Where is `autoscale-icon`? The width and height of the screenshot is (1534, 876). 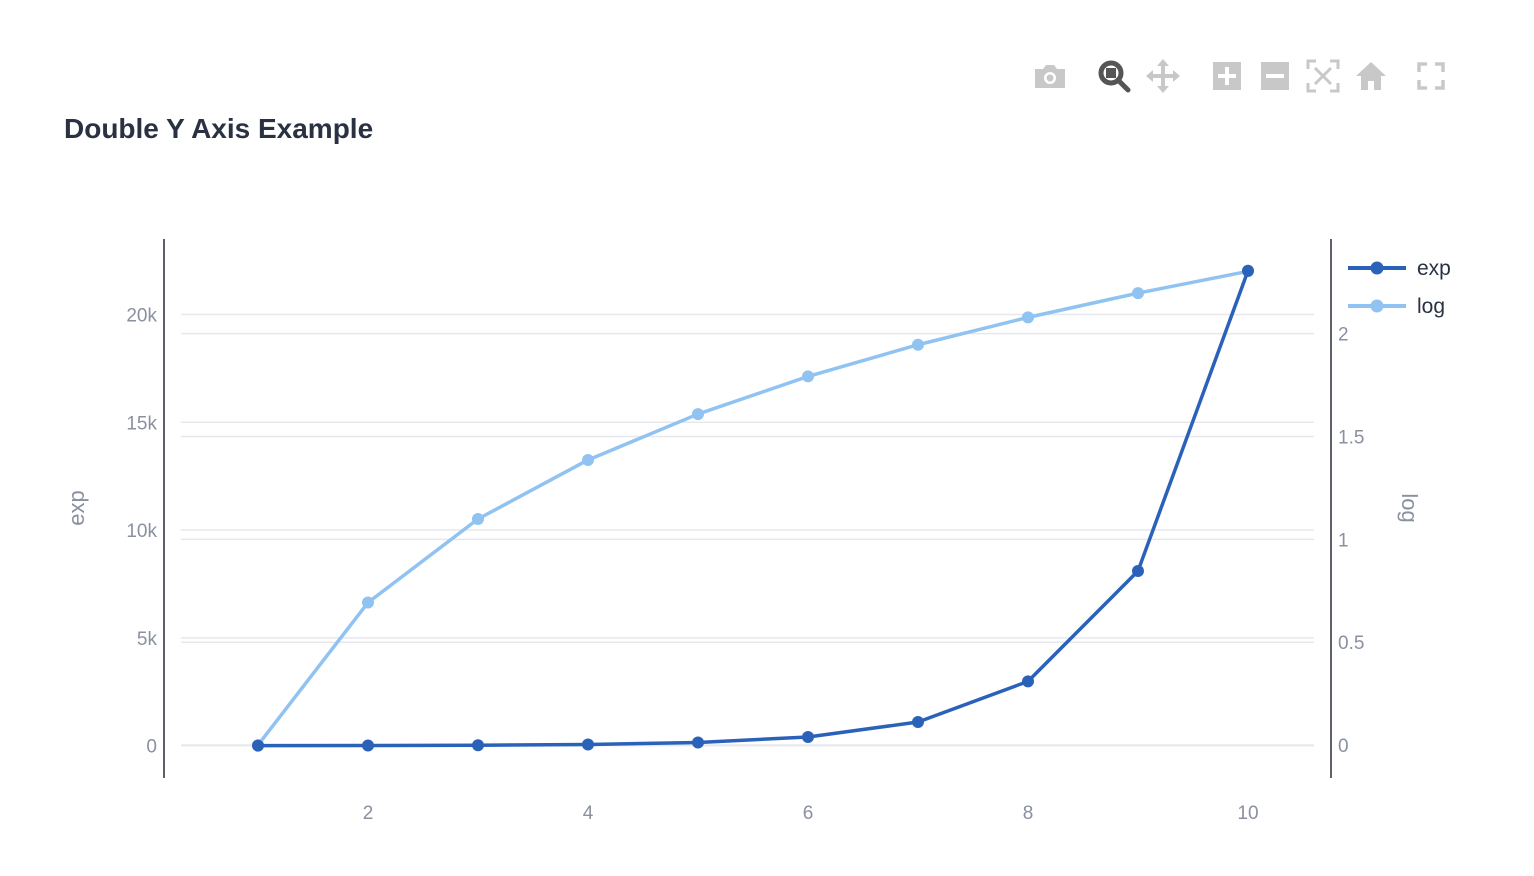
autoscale-icon is located at coordinates (1323, 76).